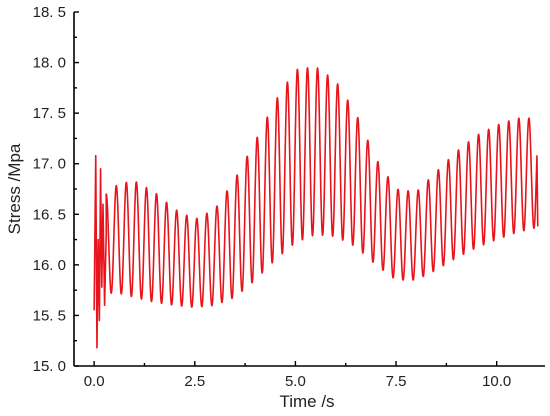  I want to click on y-tick-label: 16. 0, so click(49, 265).